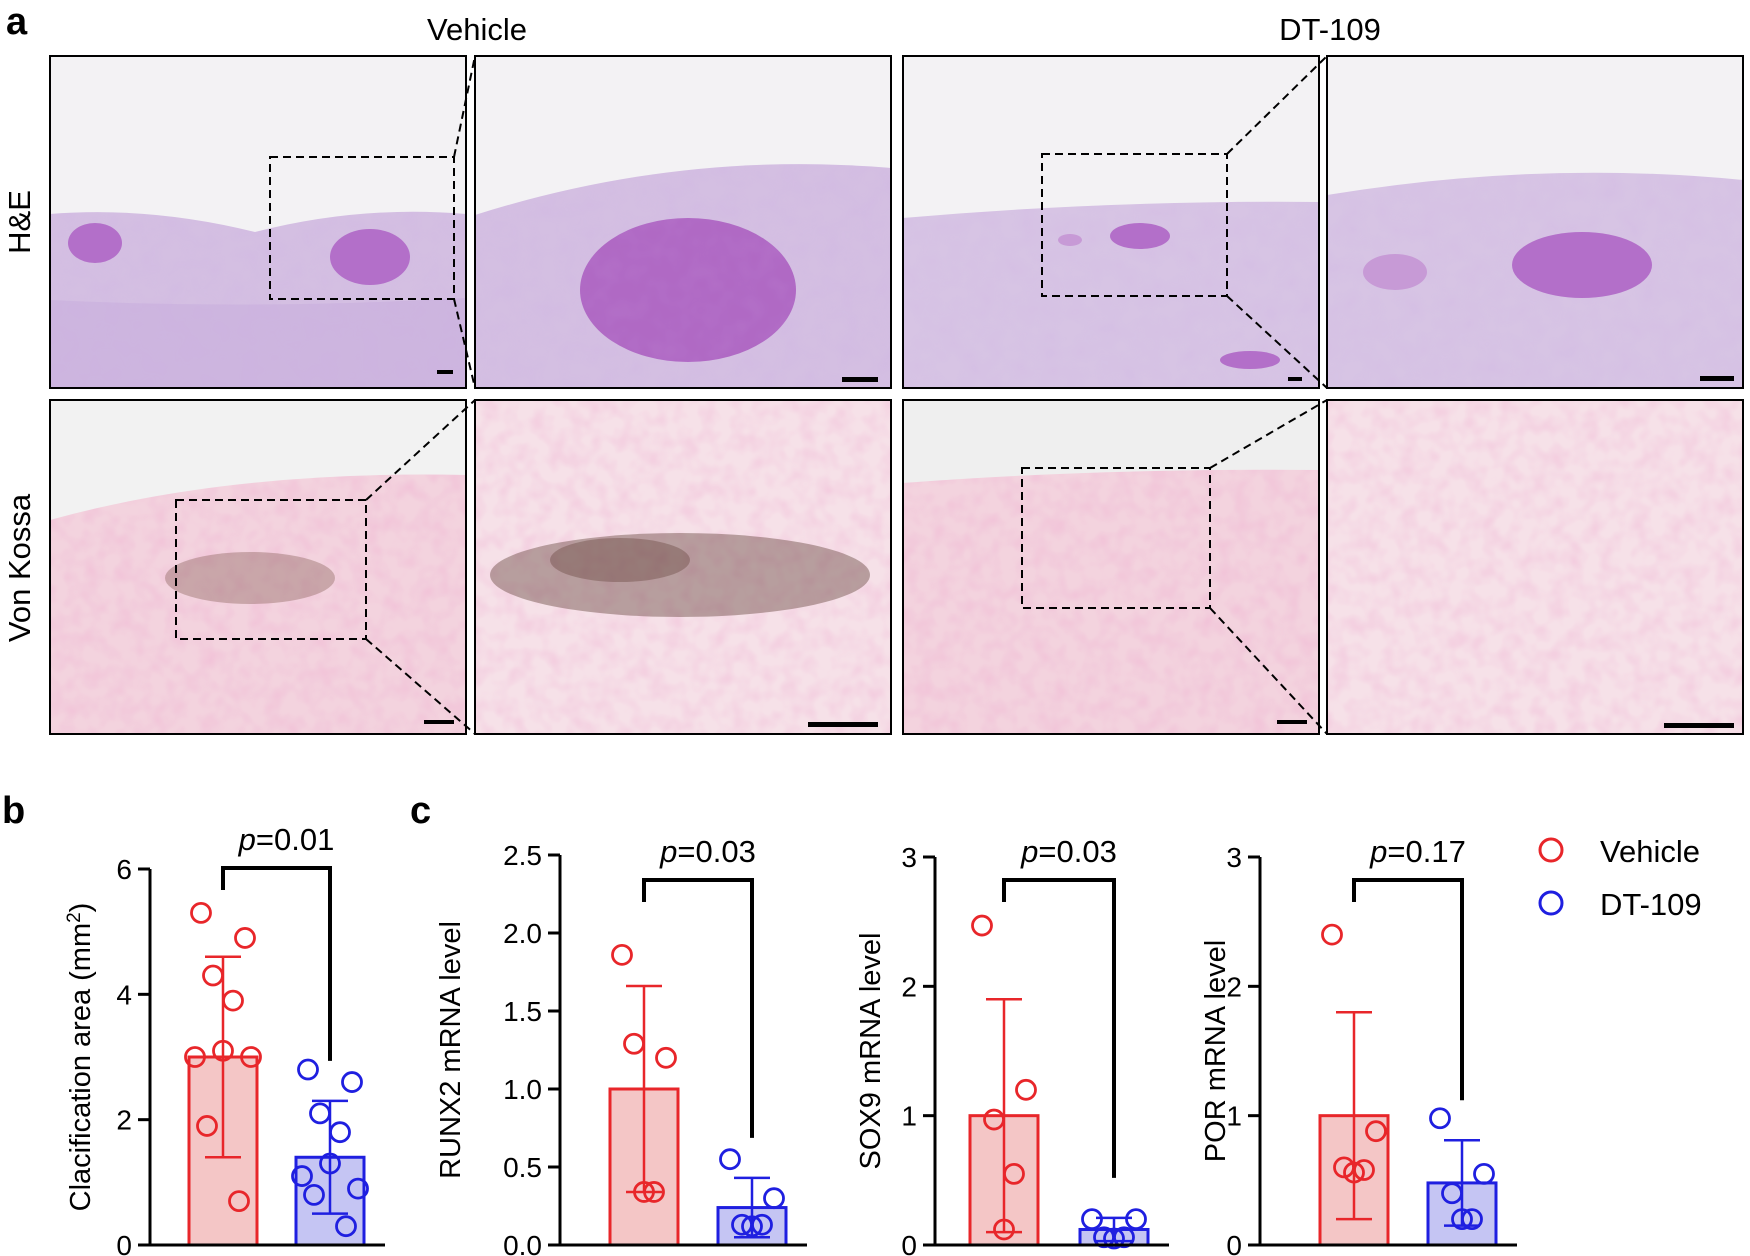  I want to click on panel-label-a: a, so click(17, 22).